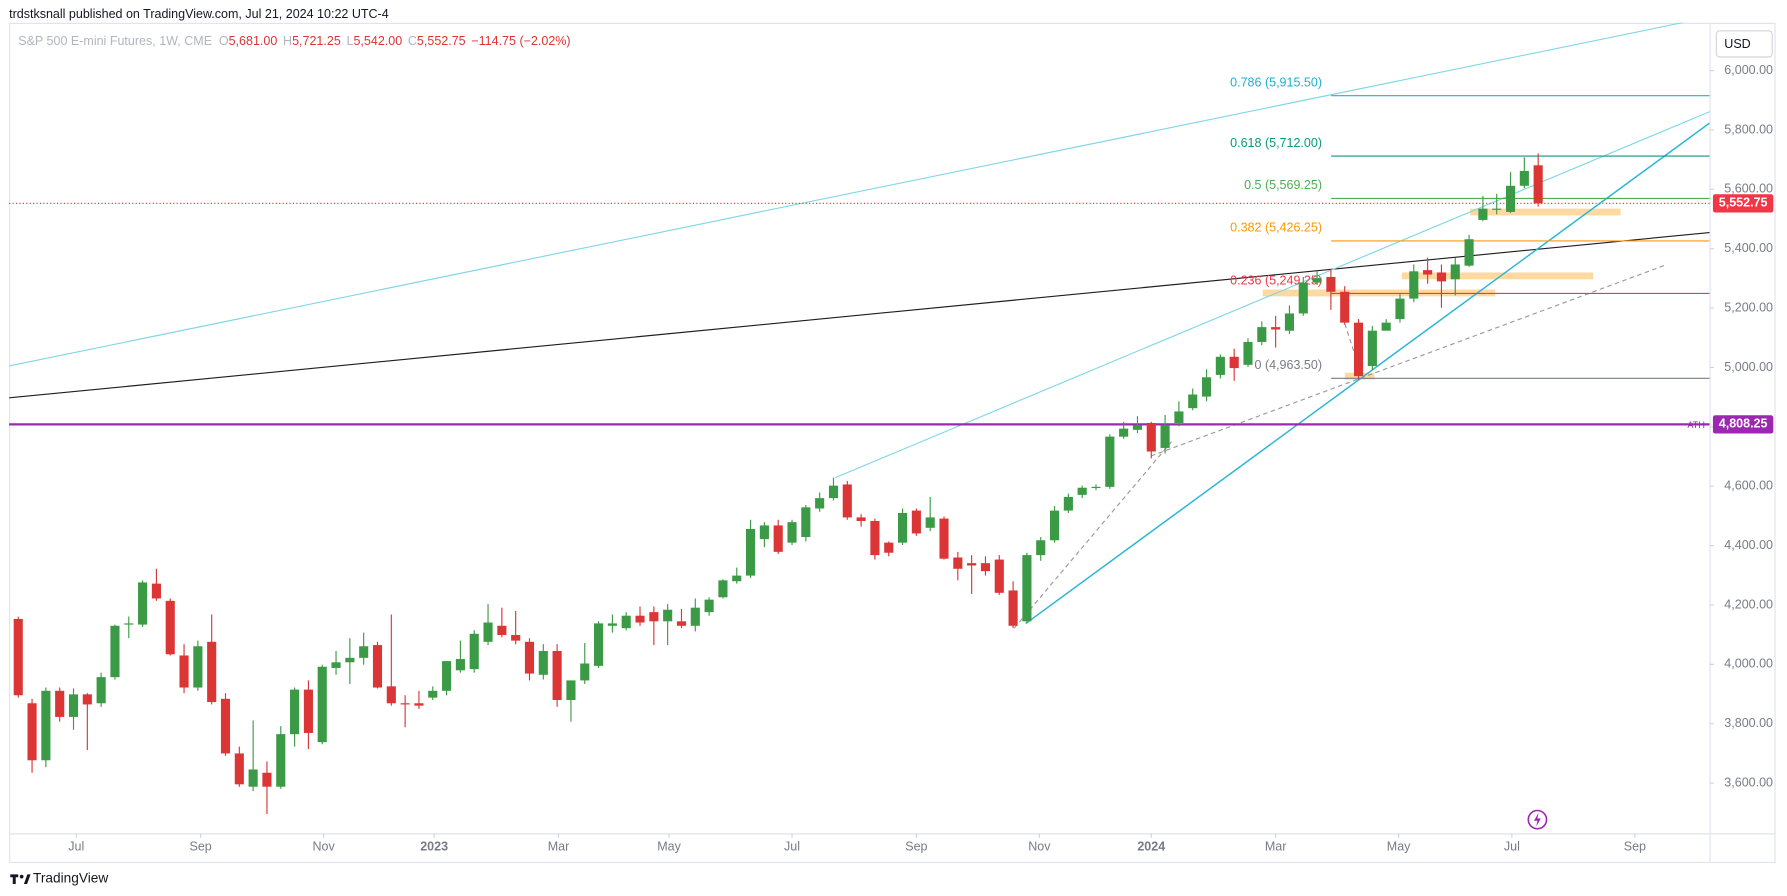  What do you see at coordinates (1276, 82) in the screenshot?
I see `fib-label: 0.786 (5,915.50)` at bounding box center [1276, 82].